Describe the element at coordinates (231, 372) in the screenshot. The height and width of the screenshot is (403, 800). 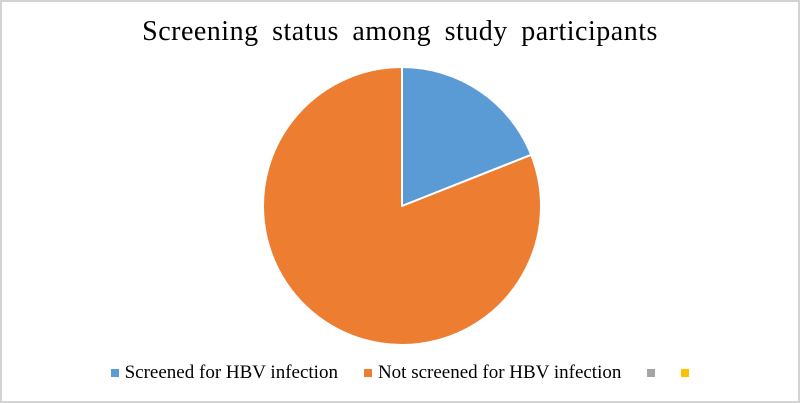
I see `legend-label: Screened for HBV infection` at that location.